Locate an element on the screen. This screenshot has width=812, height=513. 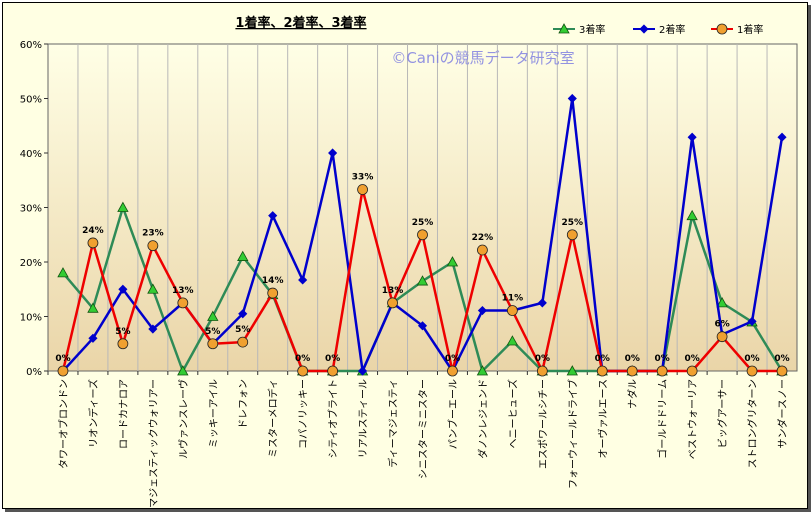
chart-title: 1着率、2着率、3着率 is located at coordinates (300, 23).